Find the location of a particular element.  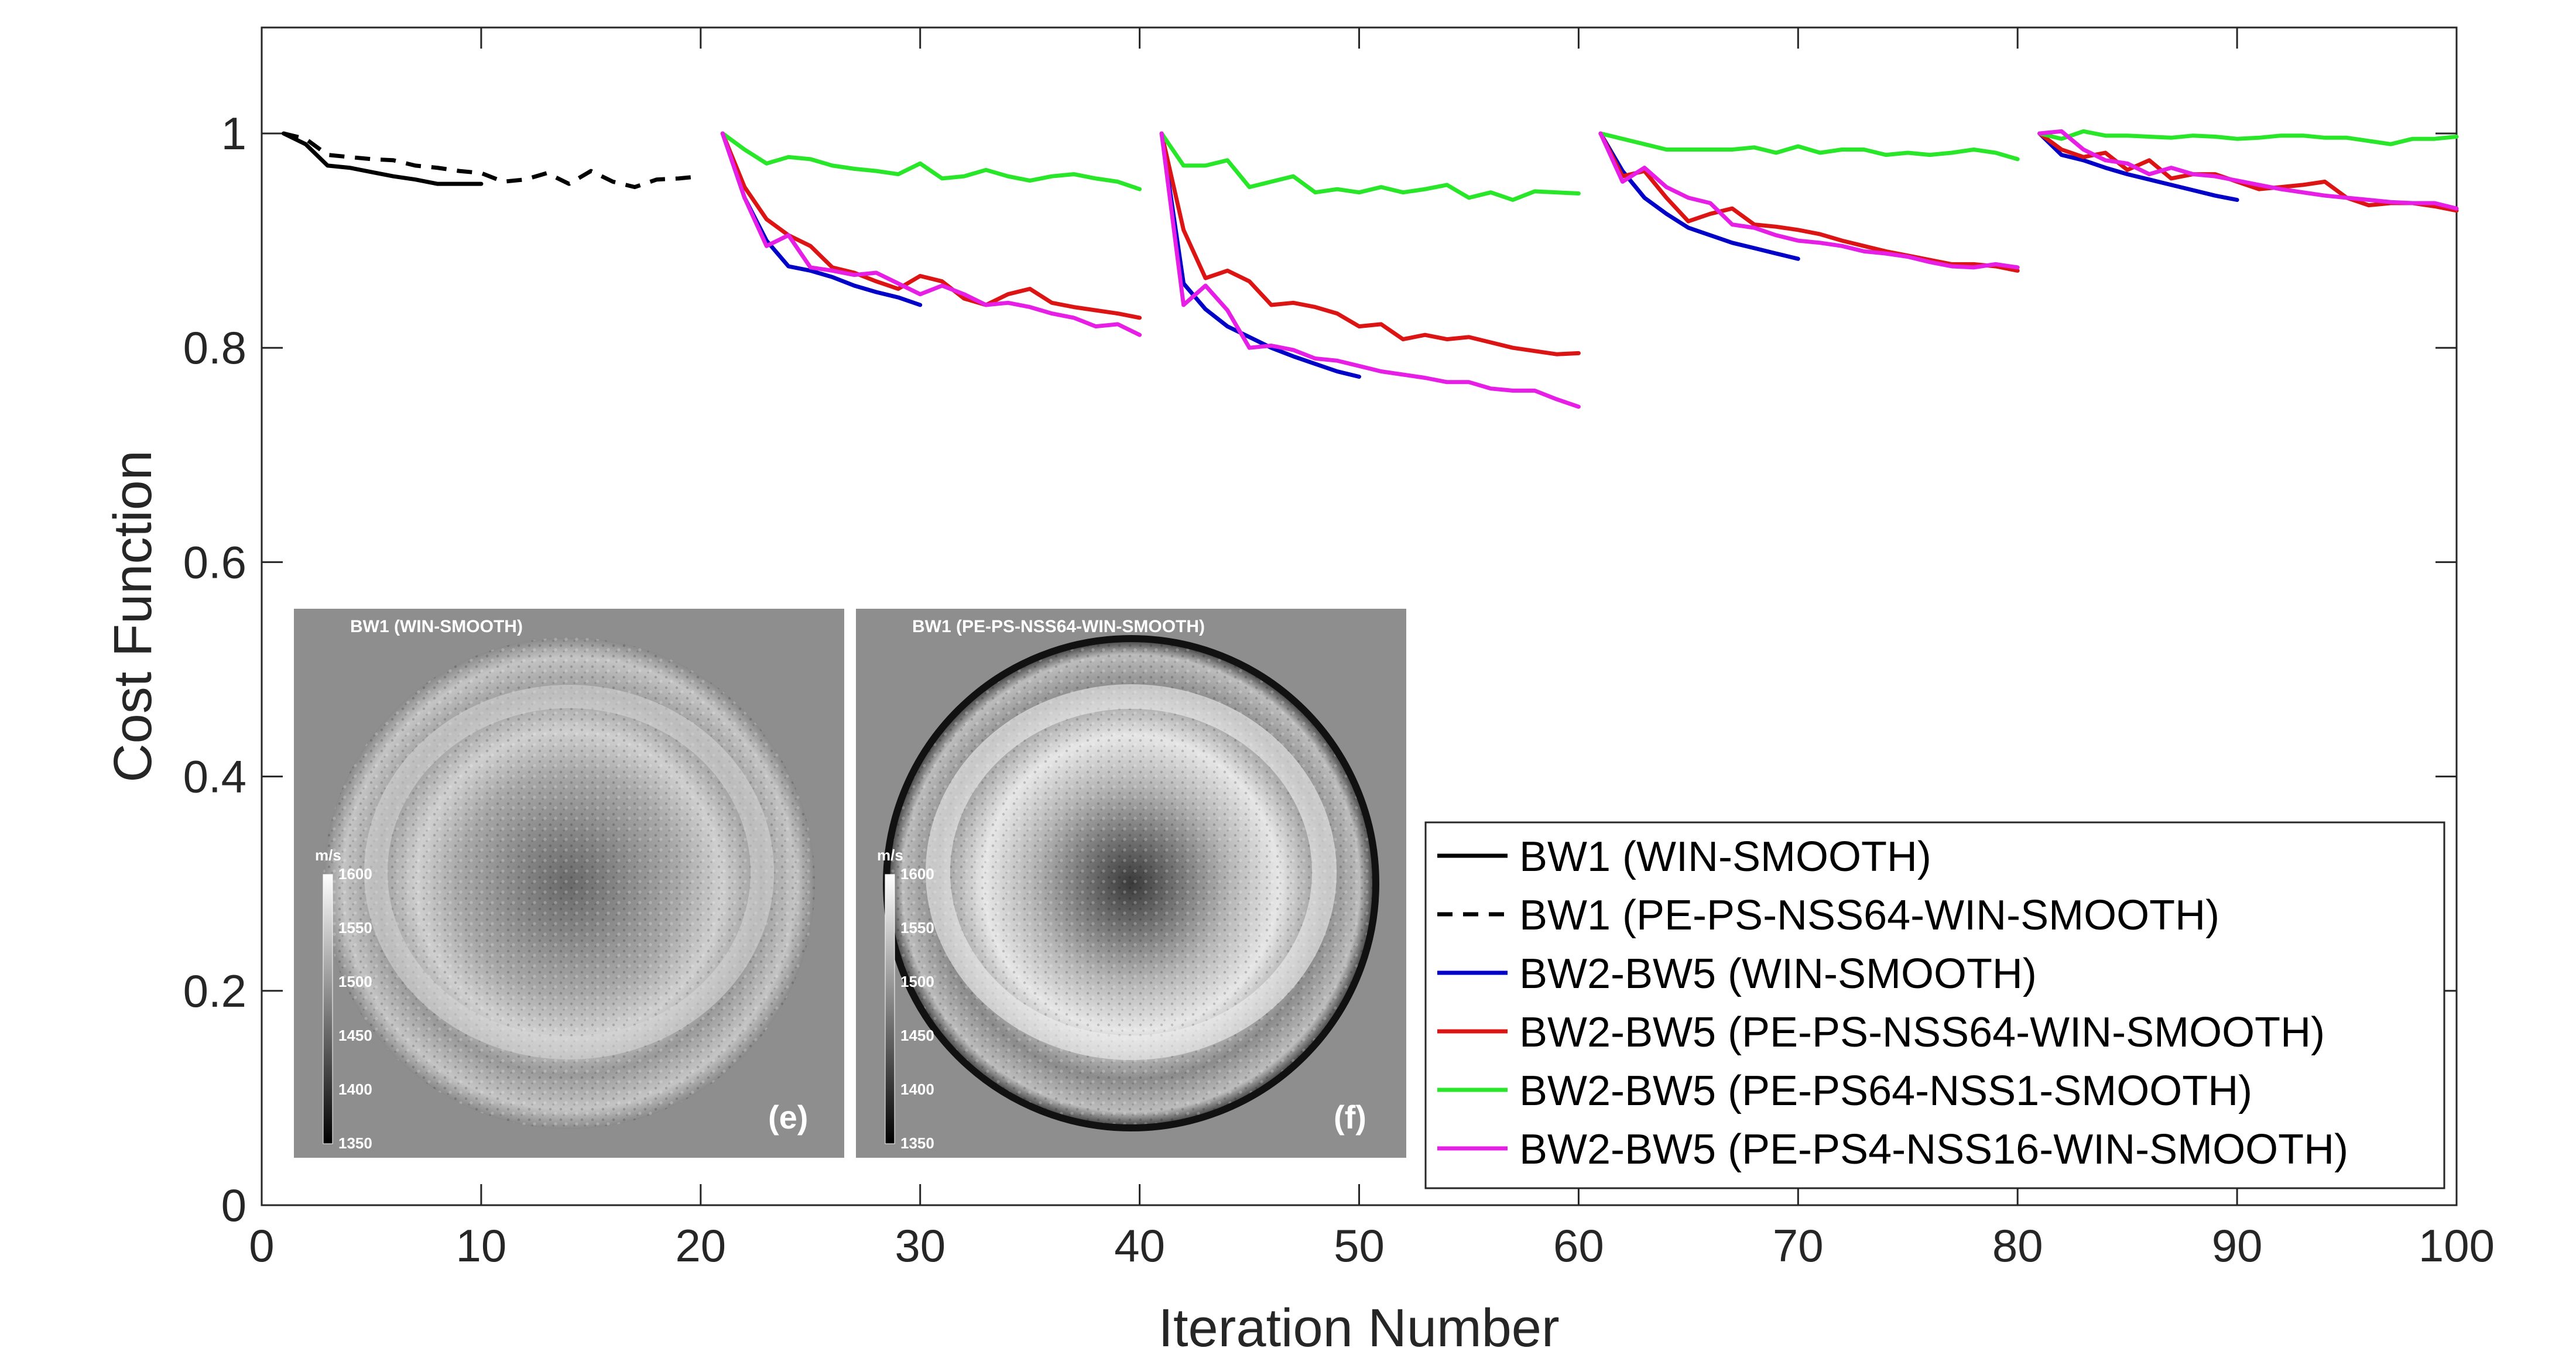

y-tick-label: 0 is located at coordinates (233, 1205).